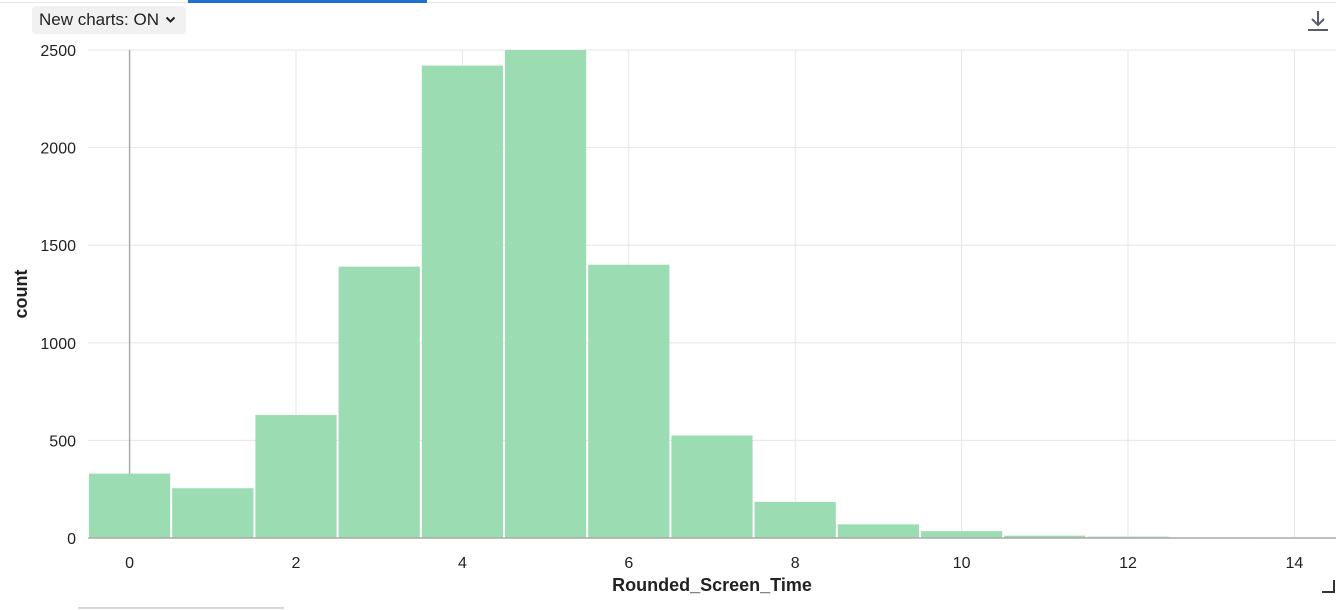 The image size is (1336, 610). I want to click on y-tick-label: 2000, so click(58, 149).